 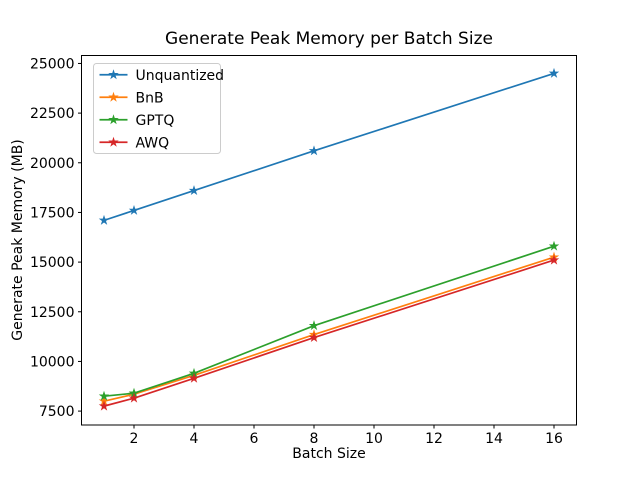 What do you see at coordinates (113, 141) in the screenshot?
I see `legend-marker-awq` at bounding box center [113, 141].